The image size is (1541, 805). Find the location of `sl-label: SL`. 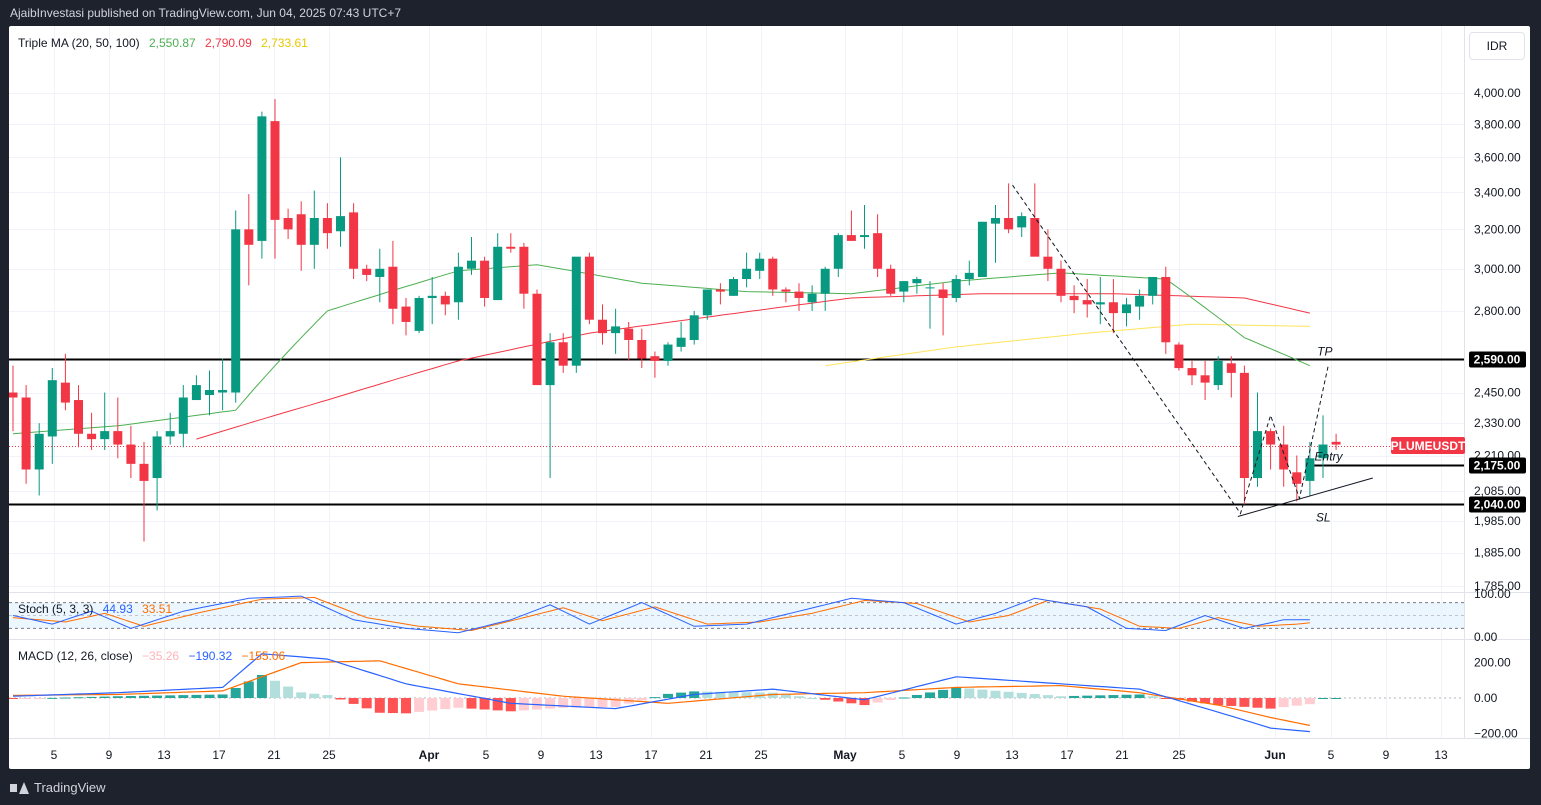

sl-label: SL is located at coordinates (1323, 518).